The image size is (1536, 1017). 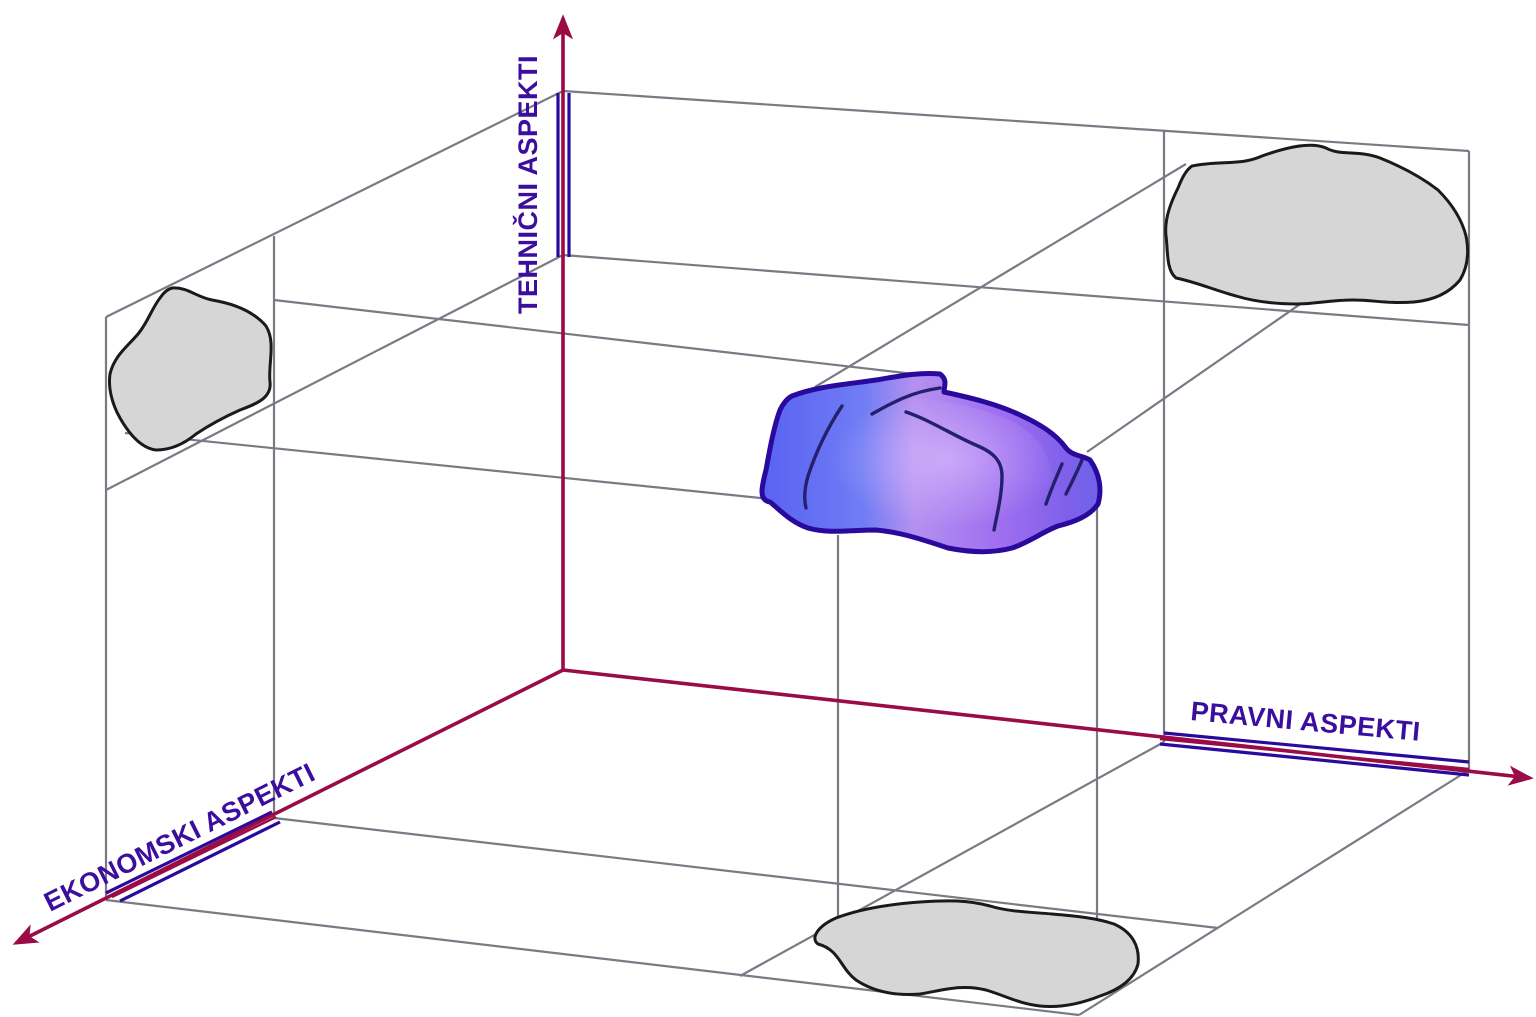 What do you see at coordinates (527, 184) in the screenshot?
I see `vertical-axis-label: TEHNIČNI ASPEKTI` at bounding box center [527, 184].